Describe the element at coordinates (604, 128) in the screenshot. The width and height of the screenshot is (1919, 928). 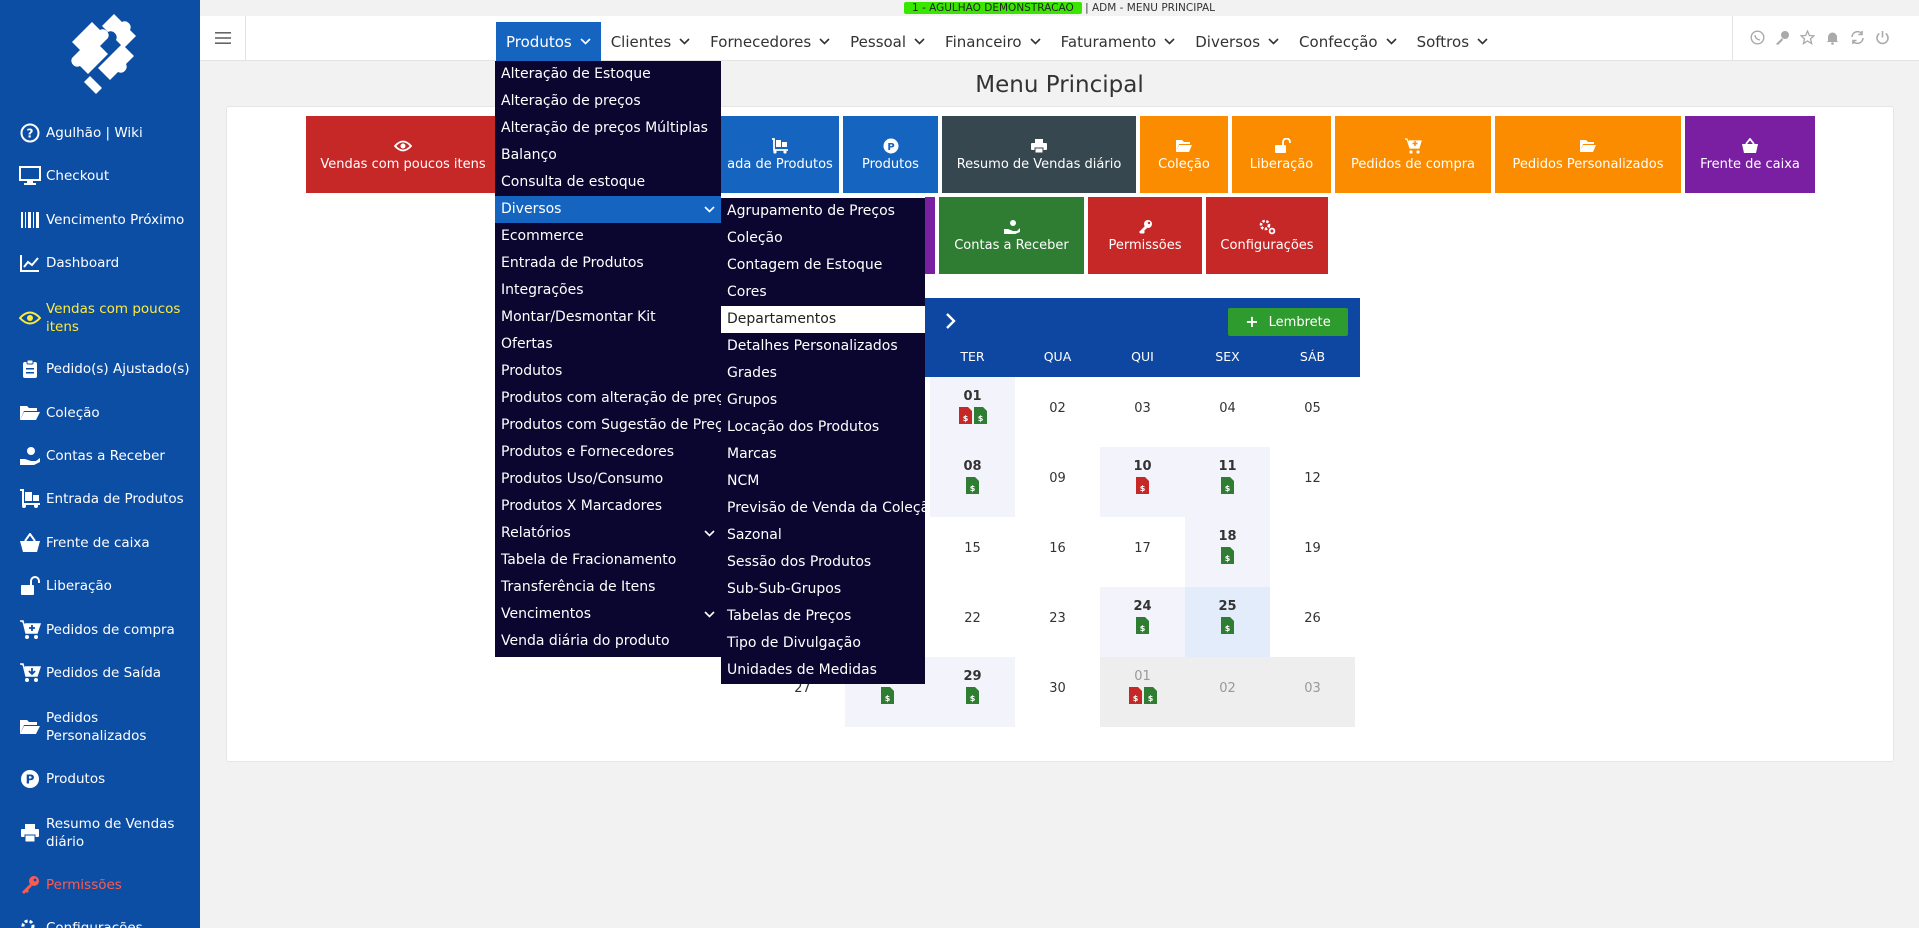
I see `menu-item: Alteração de preços Múltiplas` at that location.